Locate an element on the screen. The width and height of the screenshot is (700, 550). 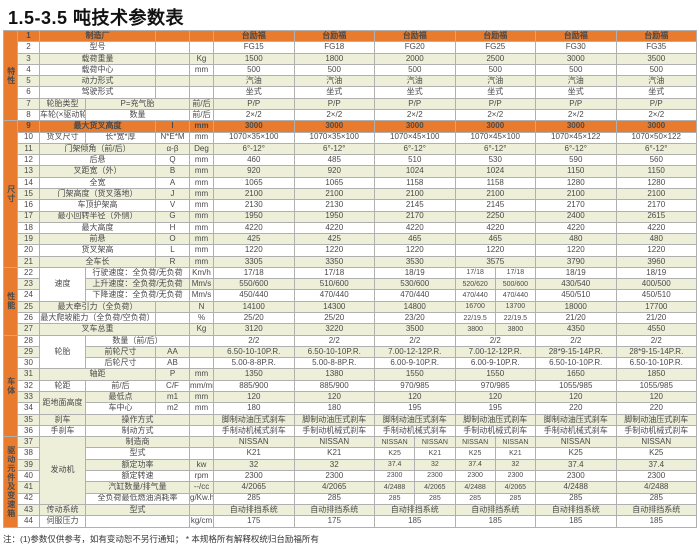
data-cell: 6.00-9-10P.R. is located at coordinates (415, 363).